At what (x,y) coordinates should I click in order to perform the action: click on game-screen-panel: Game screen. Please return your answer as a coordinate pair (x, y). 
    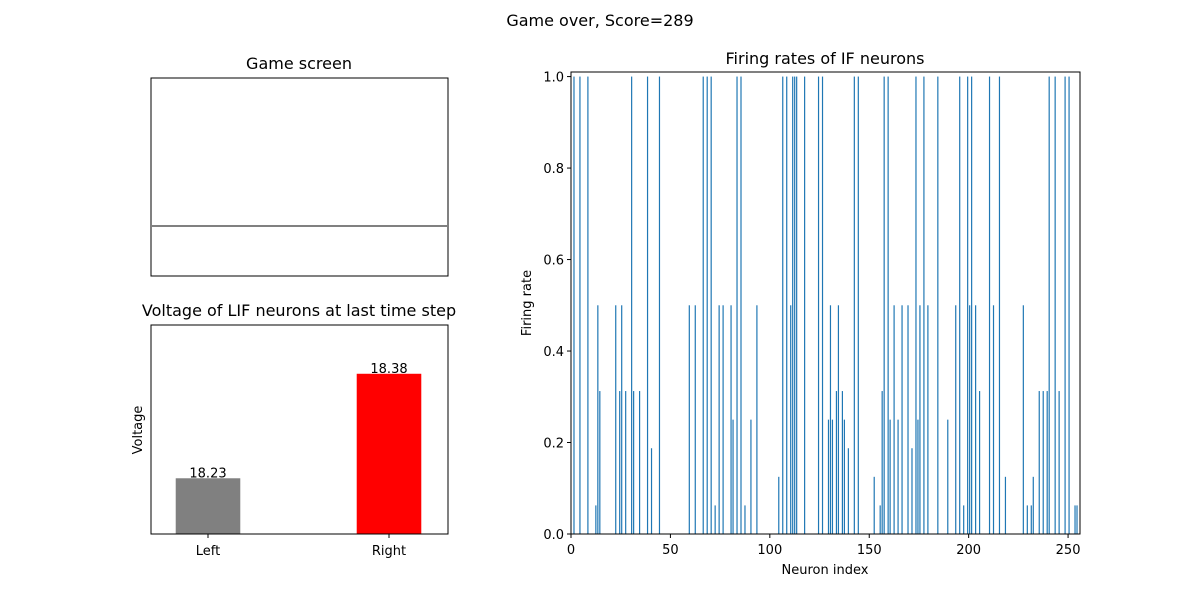
    Looking at the image, I should click on (299, 165).